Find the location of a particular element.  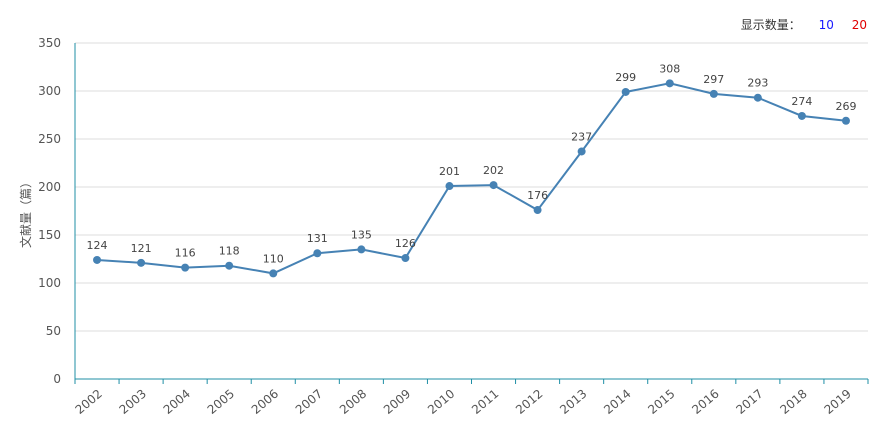

data-label: 135 is located at coordinates (361, 234).